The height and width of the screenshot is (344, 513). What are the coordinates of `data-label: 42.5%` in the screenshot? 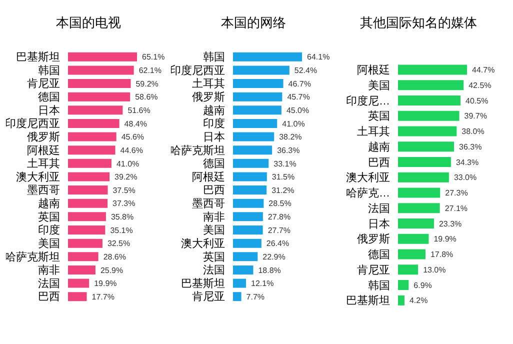 It's located at (480, 85).